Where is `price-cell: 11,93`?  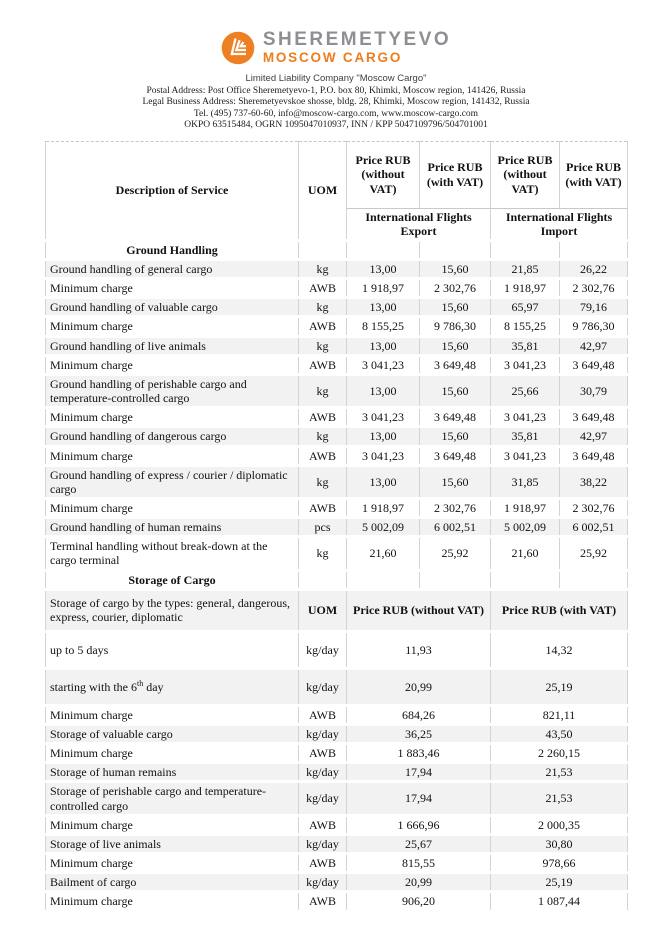 price-cell: 11,93 is located at coordinates (418, 650).